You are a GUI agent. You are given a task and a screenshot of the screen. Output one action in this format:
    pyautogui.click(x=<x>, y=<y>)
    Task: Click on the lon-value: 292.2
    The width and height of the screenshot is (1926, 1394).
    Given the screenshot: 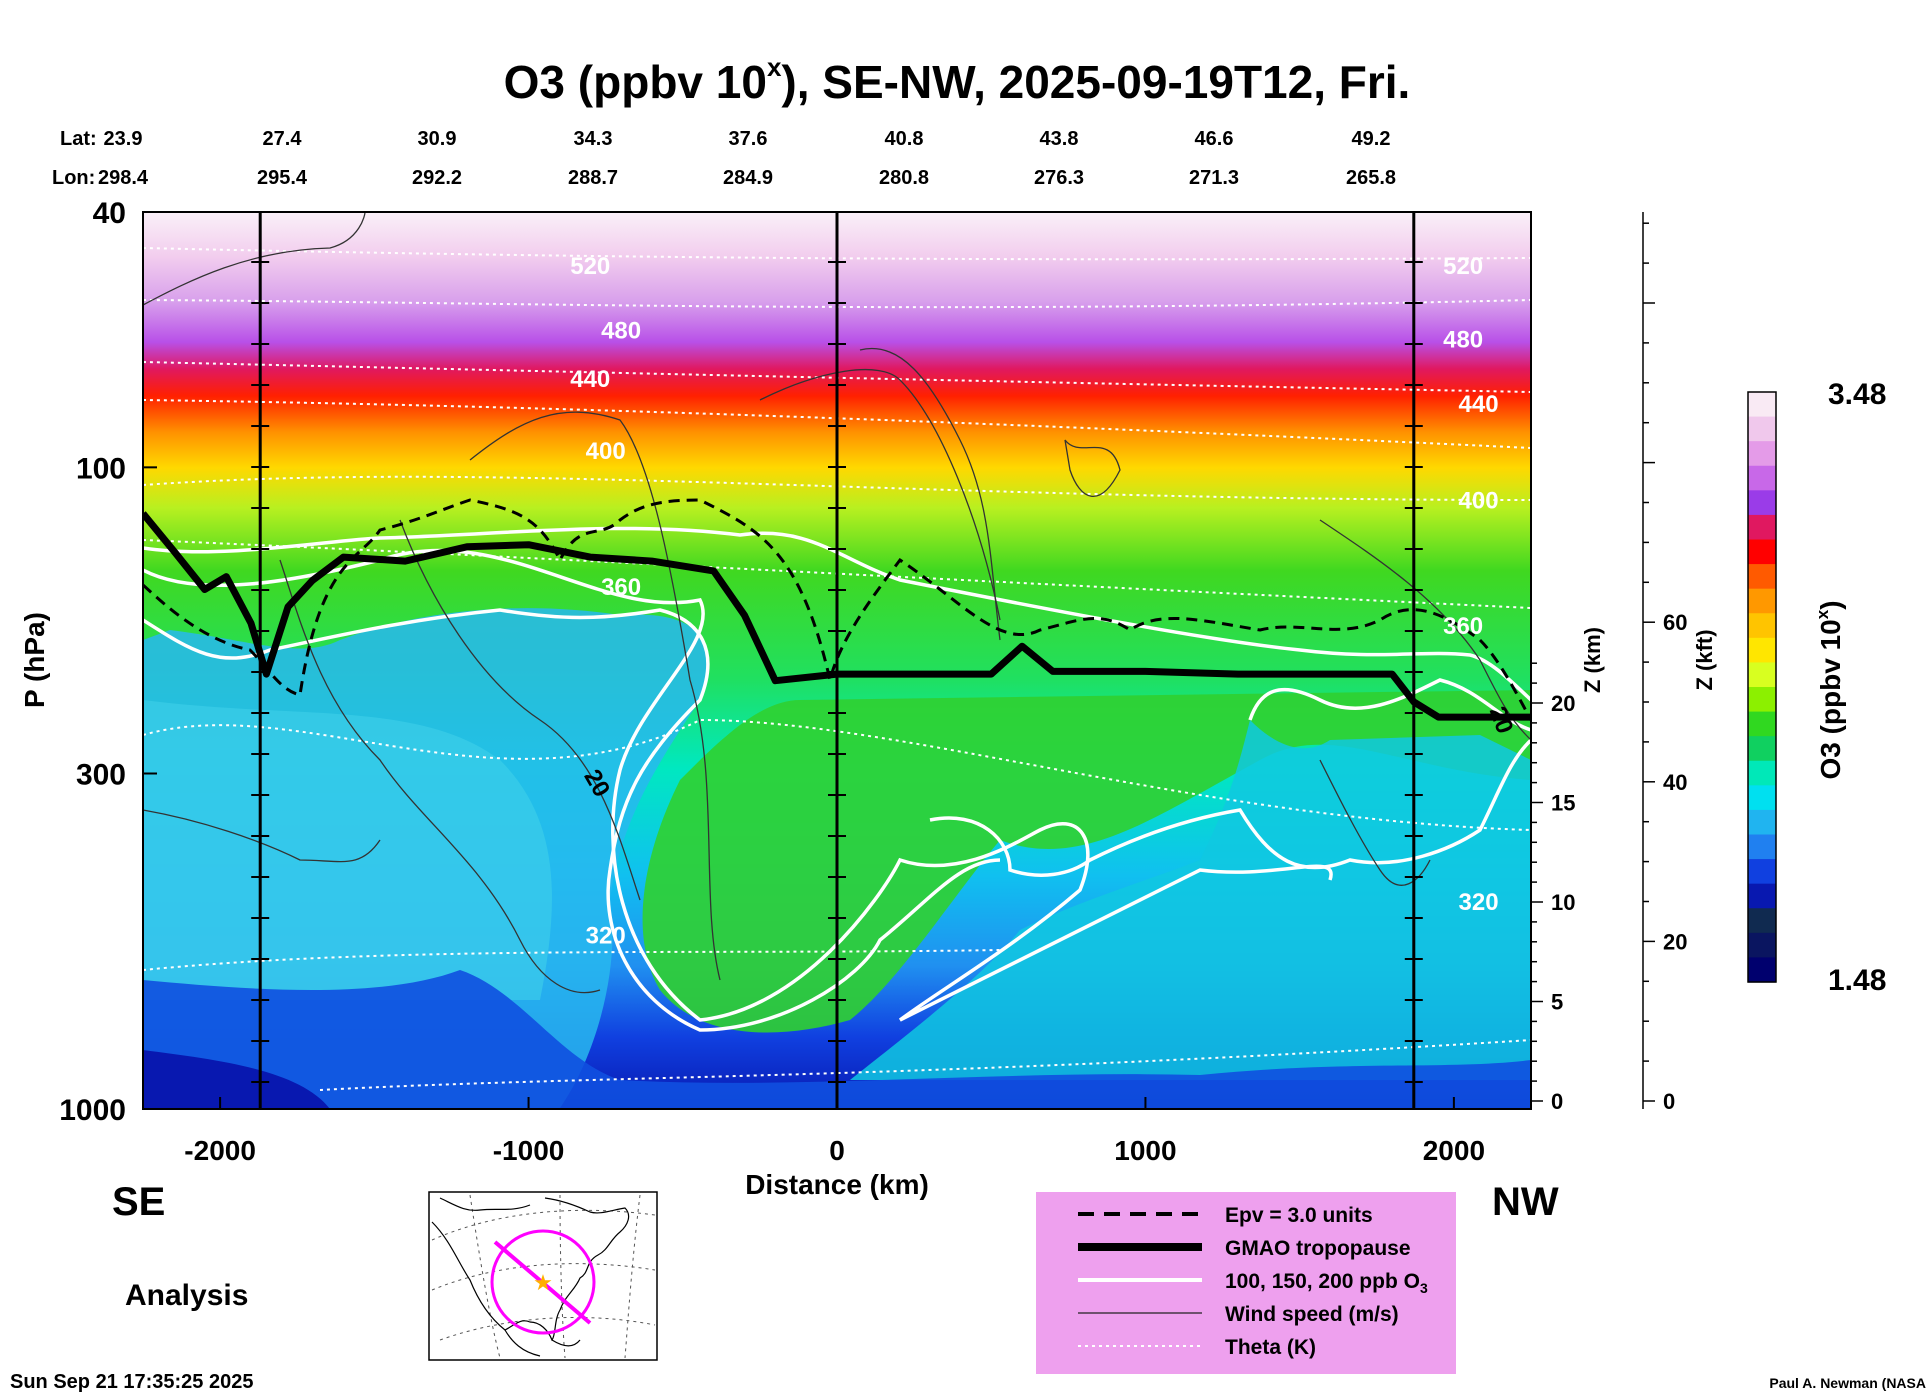 What is the action you would take?
    pyautogui.click(x=437, y=178)
    